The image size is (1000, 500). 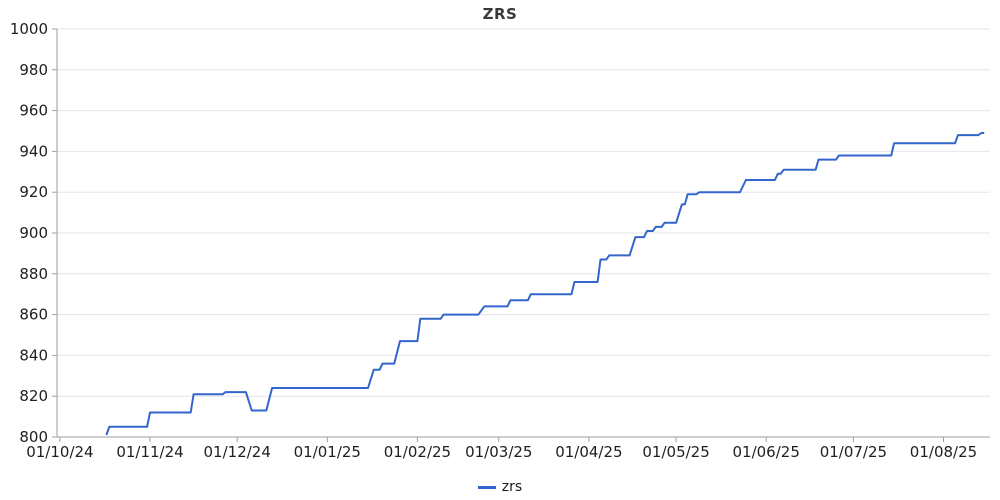 I want to click on y-tick-label: 980, so click(x=33, y=70).